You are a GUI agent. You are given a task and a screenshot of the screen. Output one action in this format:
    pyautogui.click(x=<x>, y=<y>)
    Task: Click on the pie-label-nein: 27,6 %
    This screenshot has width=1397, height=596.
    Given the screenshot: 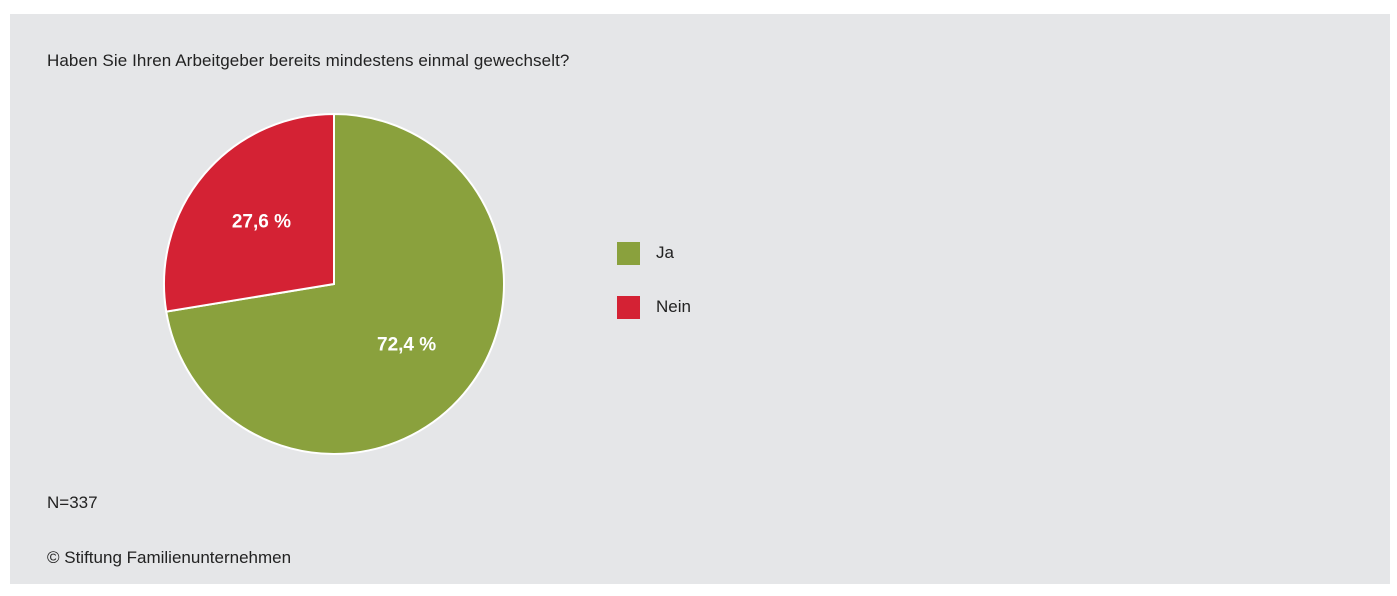 What is the action you would take?
    pyautogui.click(x=261, y=221)
    